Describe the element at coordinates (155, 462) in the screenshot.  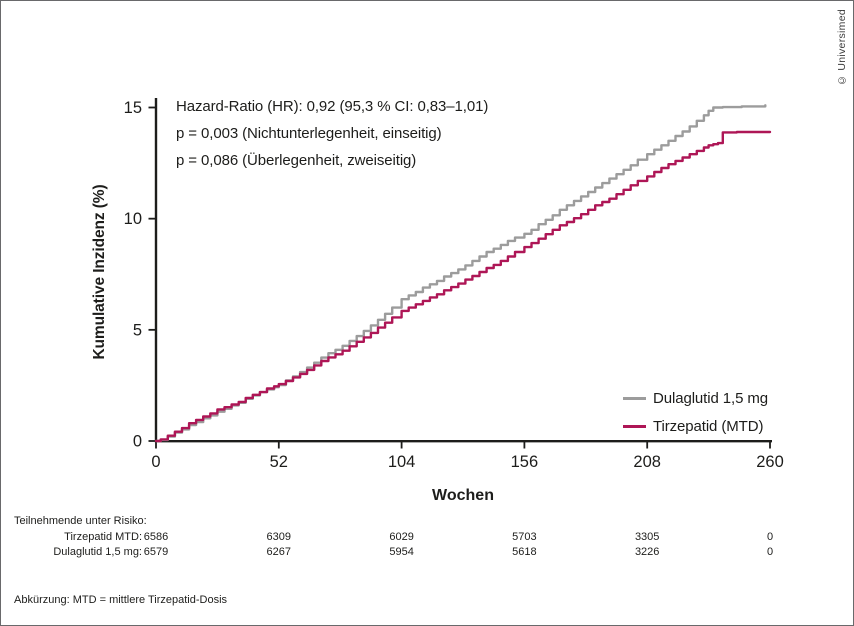
I see `x-axis-tick-label: 0` at that location.